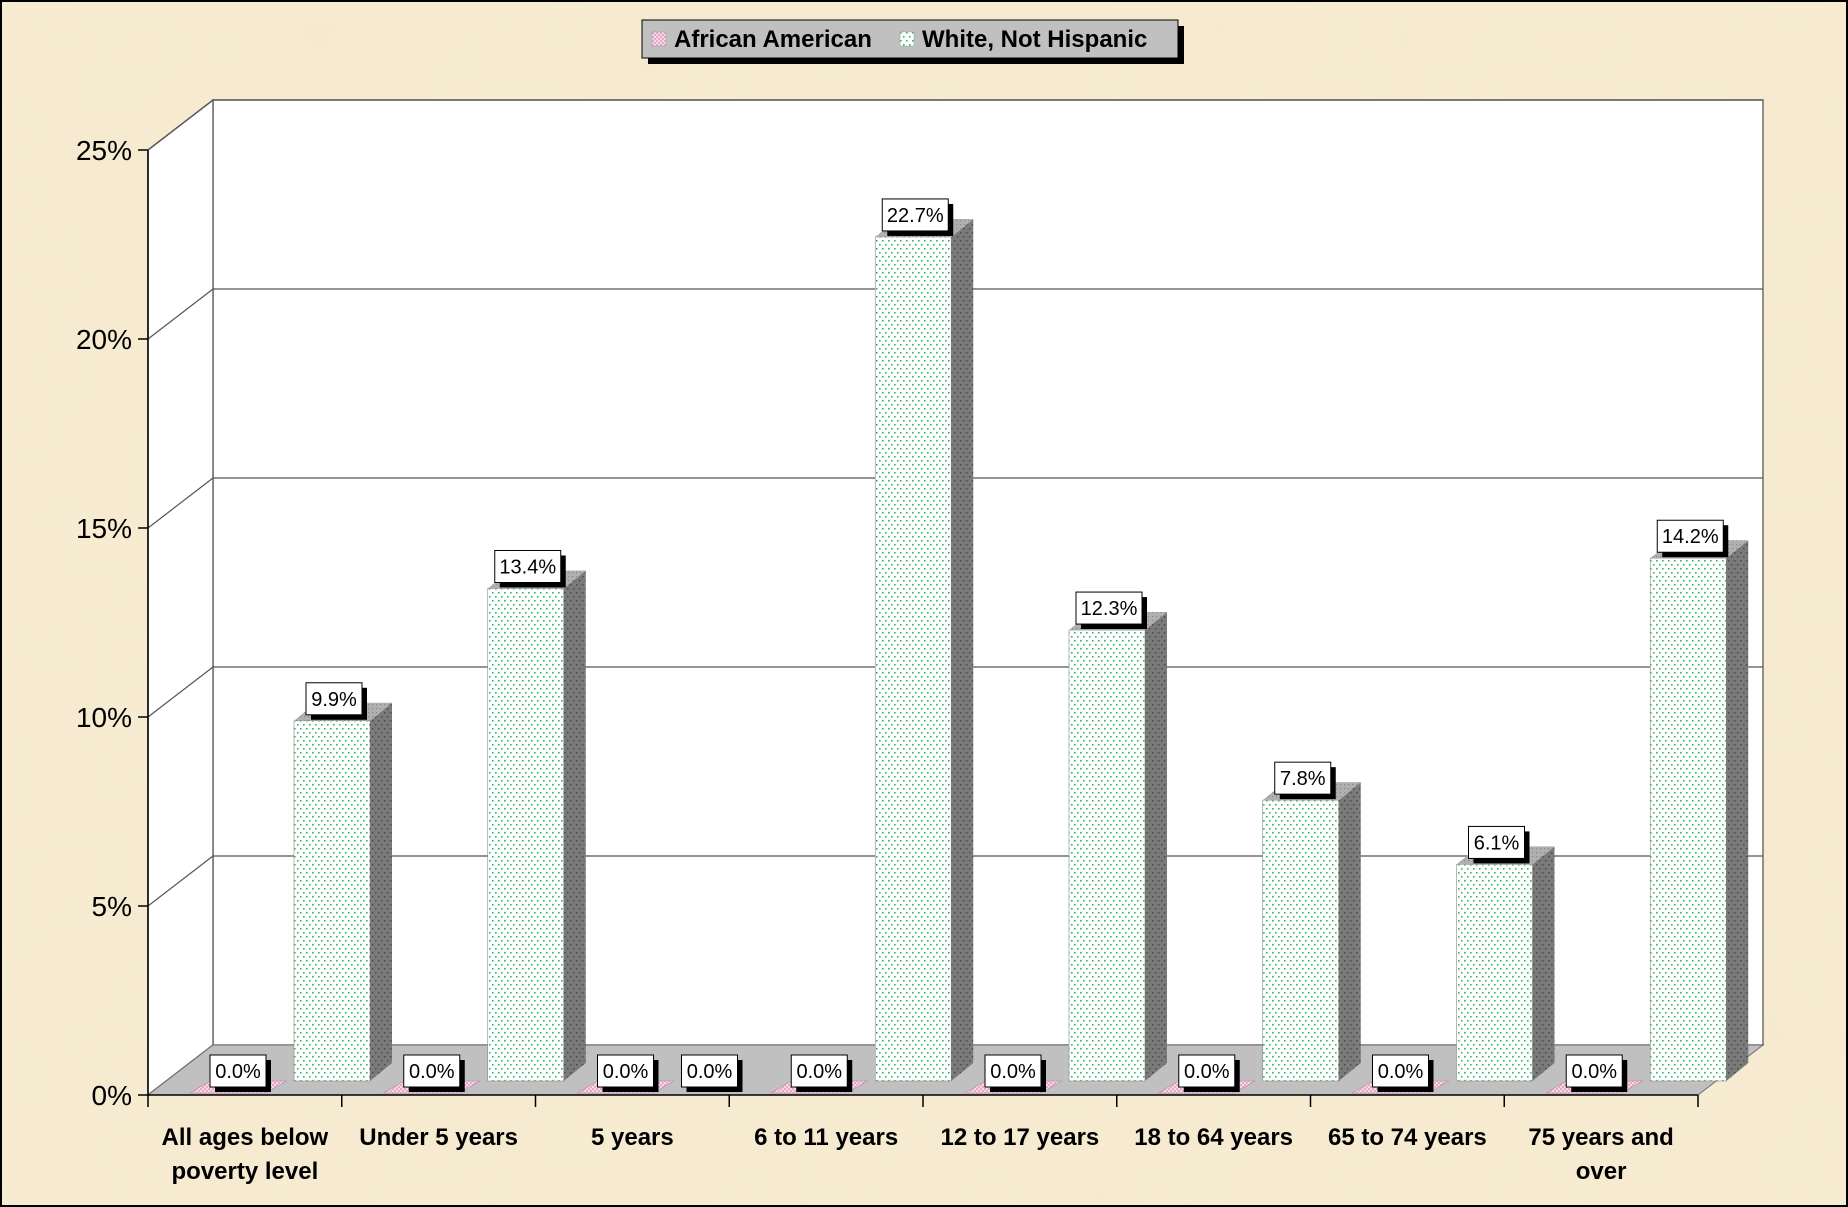 The image size is (1848, 1207). I want to click on data-label: 7.8%, so click(1305, 780).